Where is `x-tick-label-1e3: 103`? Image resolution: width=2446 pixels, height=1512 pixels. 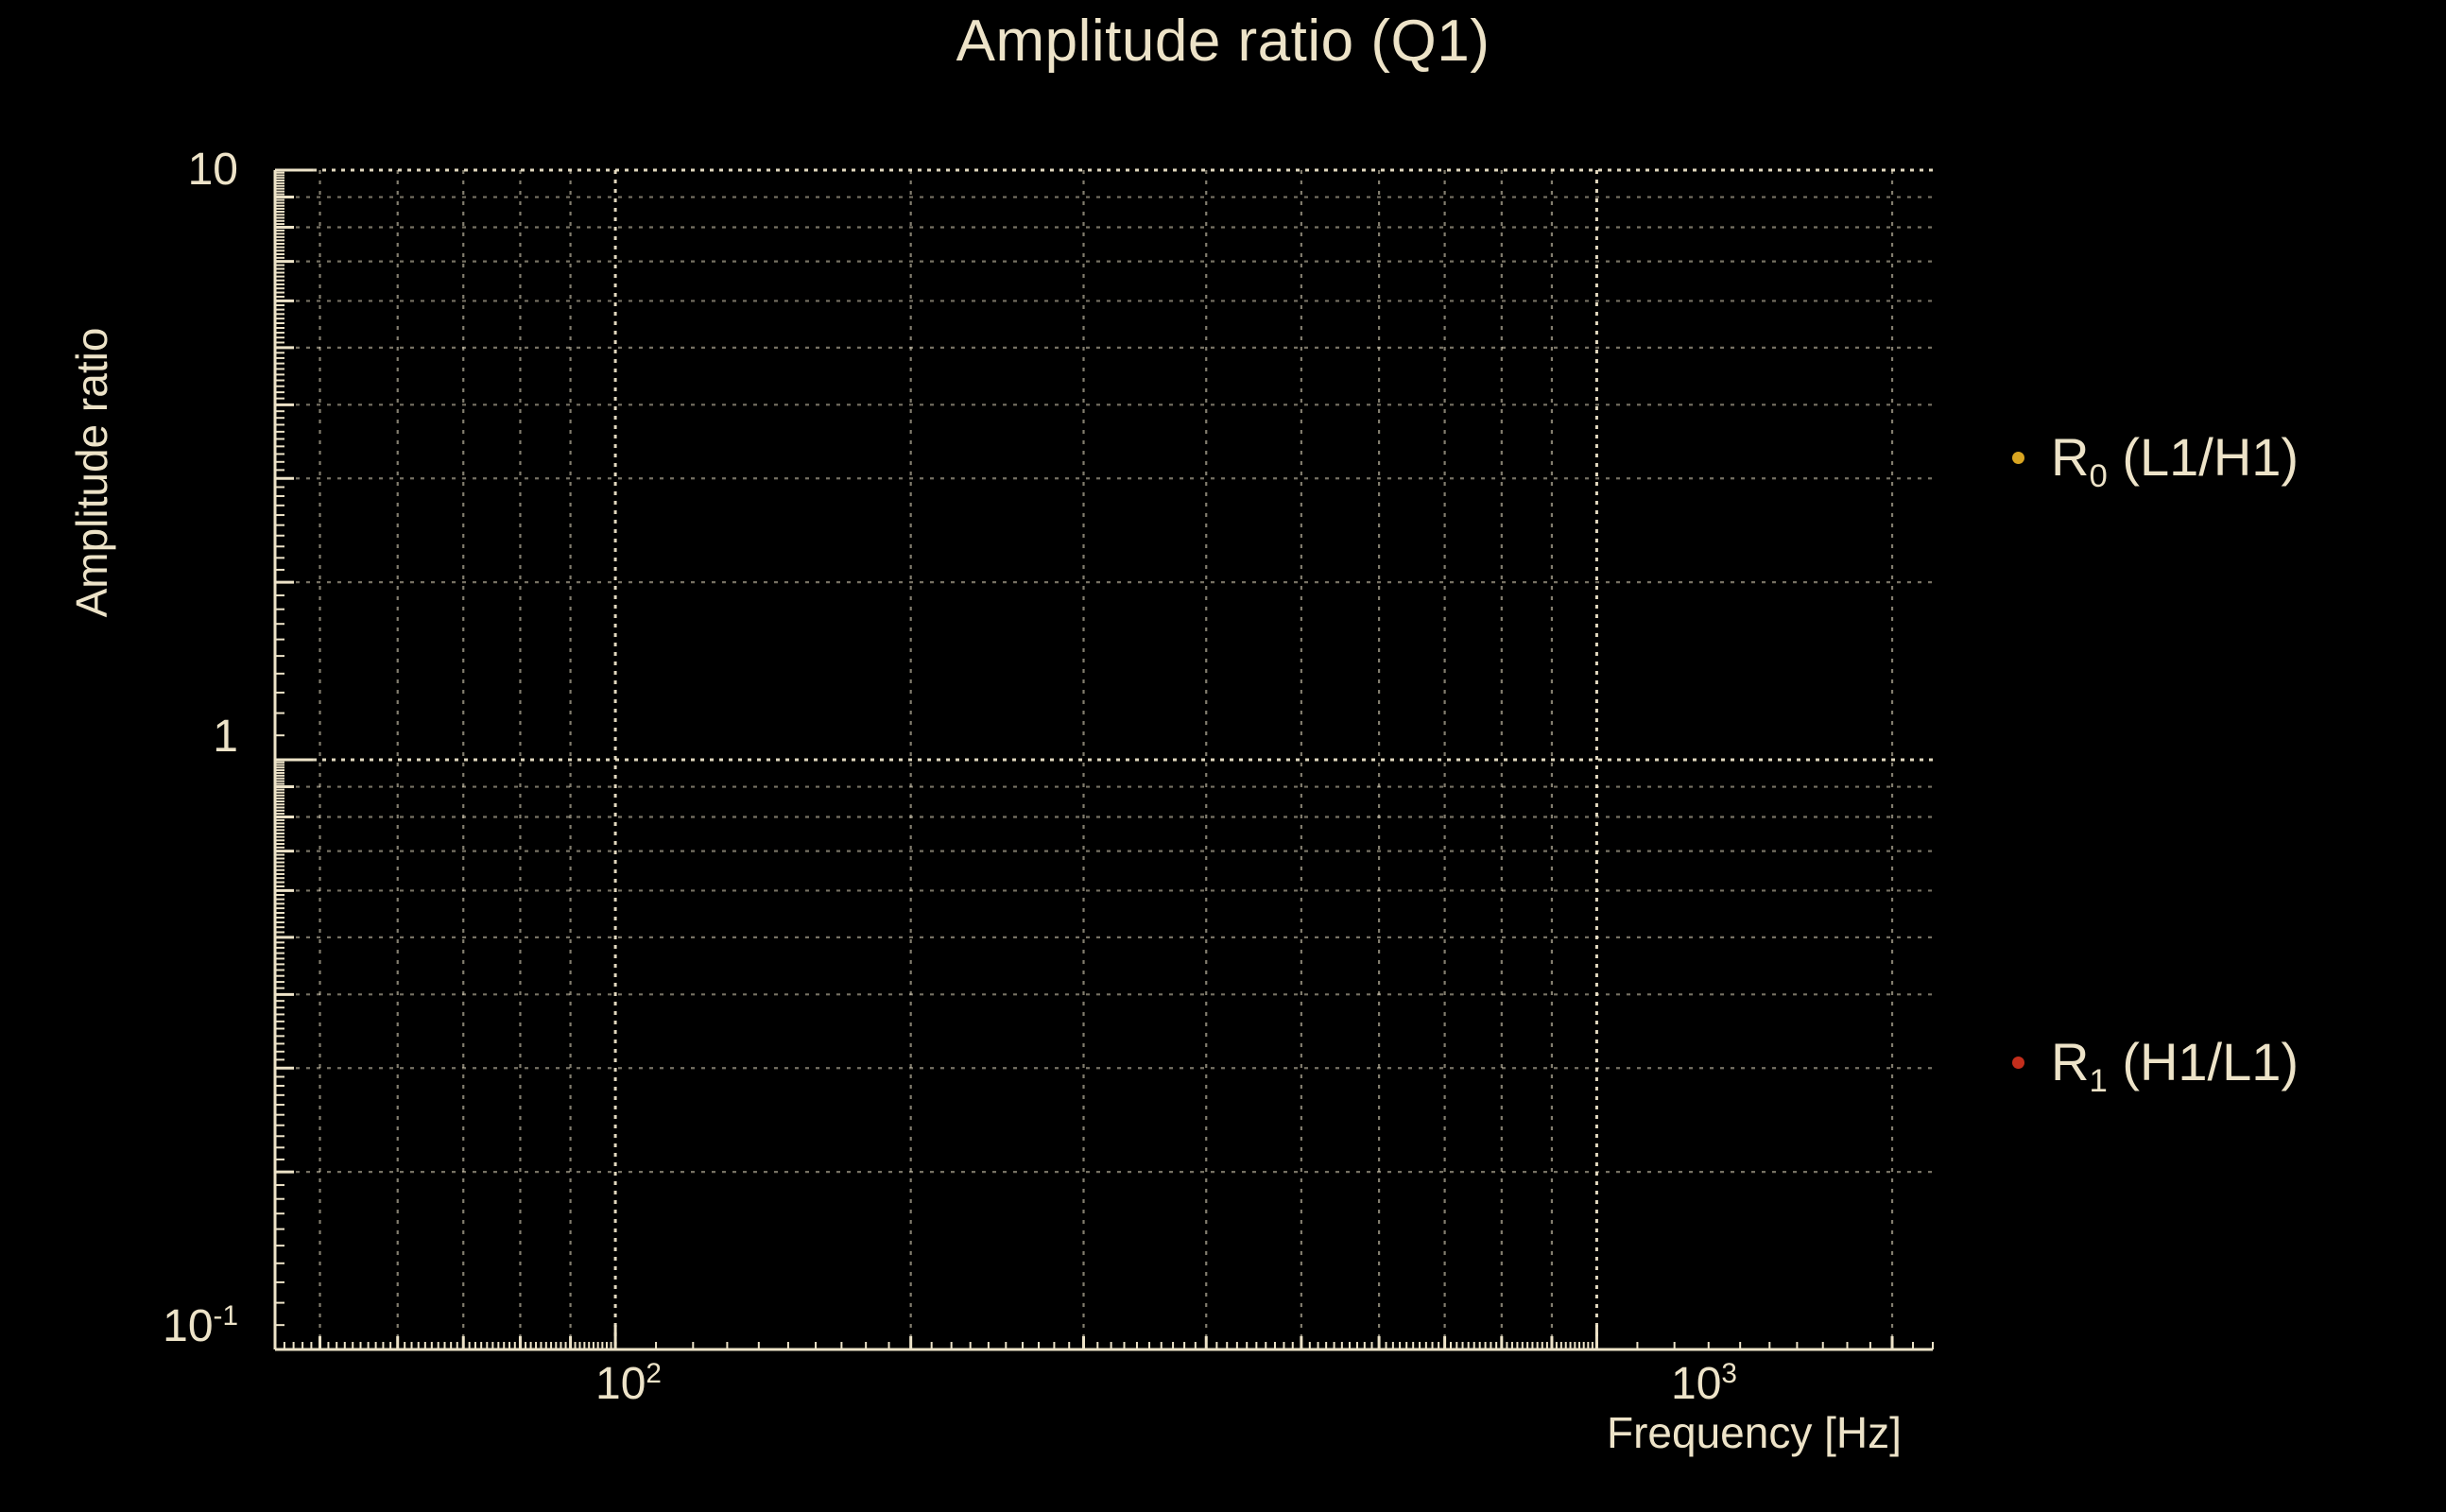
x-tick-label-1e3: 103 is located at coordinates (1704, 1383).